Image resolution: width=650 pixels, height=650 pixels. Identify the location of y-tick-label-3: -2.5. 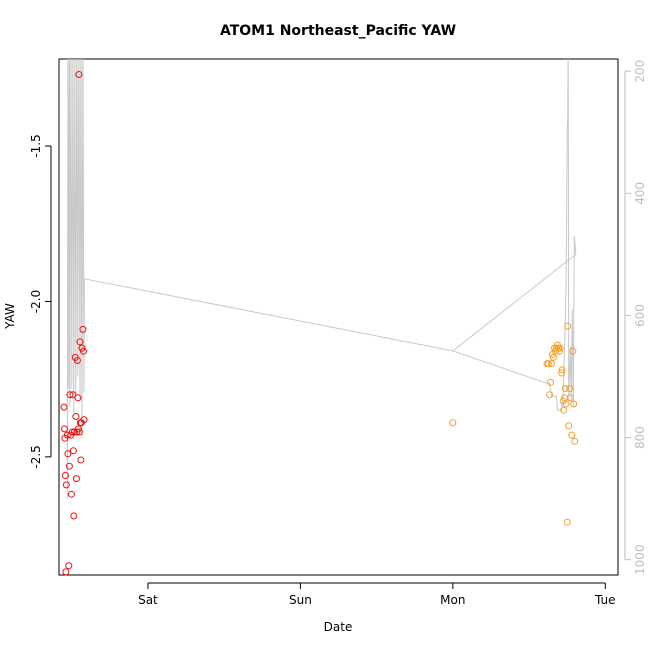
(36, 456).